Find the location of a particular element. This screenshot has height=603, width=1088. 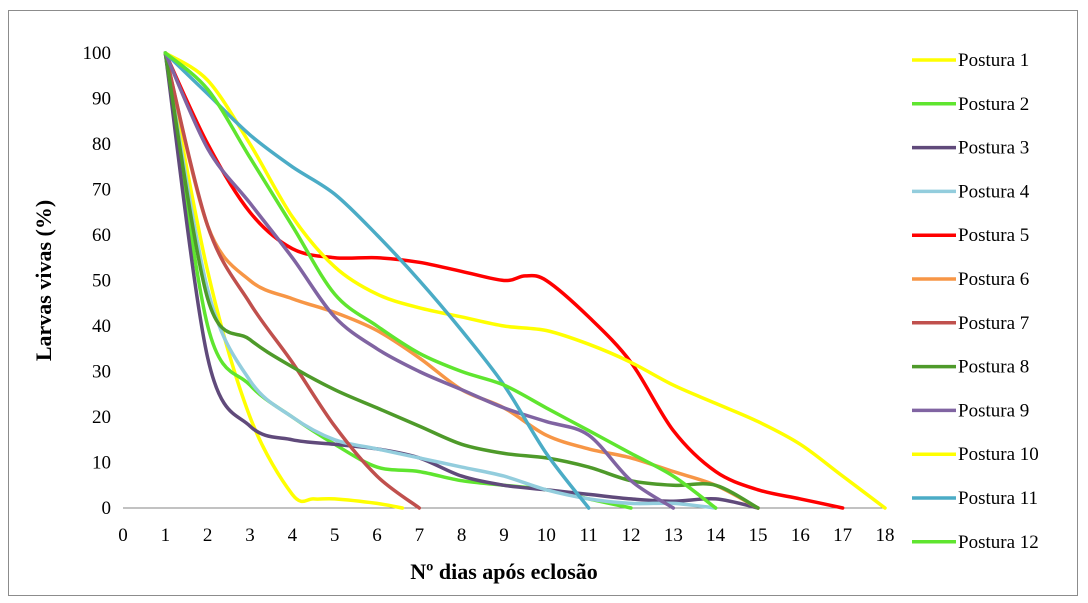

x-tick-label: 12 is located at coordinates (631, 535).